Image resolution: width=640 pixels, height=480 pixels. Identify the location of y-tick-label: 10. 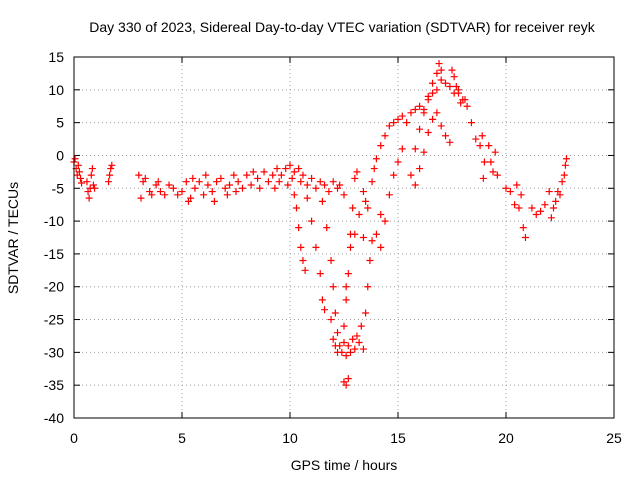
(56, 90).